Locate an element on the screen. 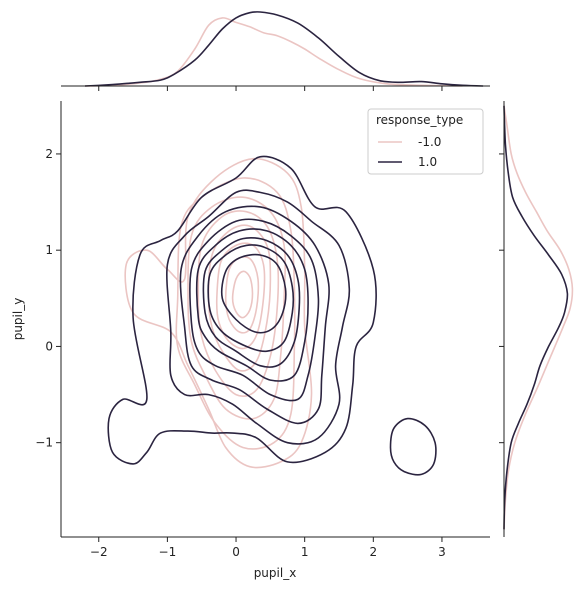  marginal-x-density-pos is located at coordinates (284, 49).